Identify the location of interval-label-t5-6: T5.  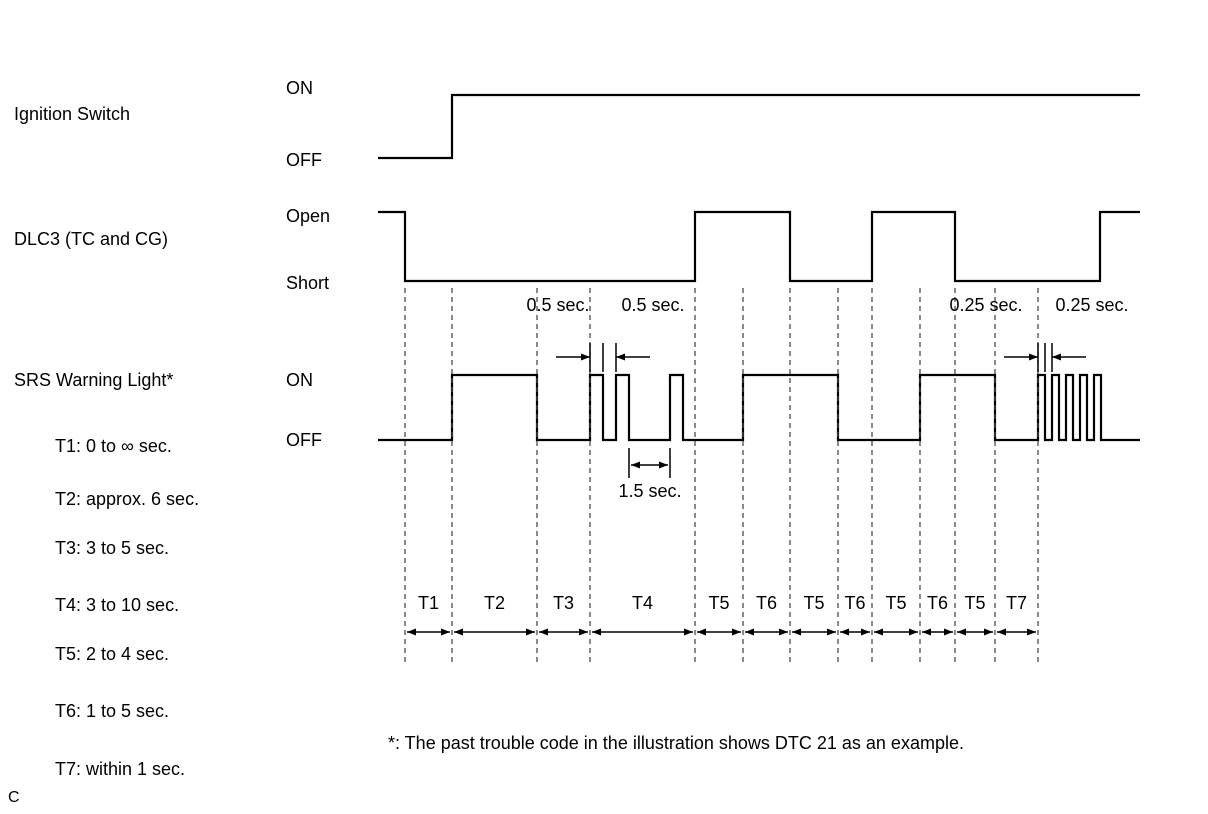
(814, 603).